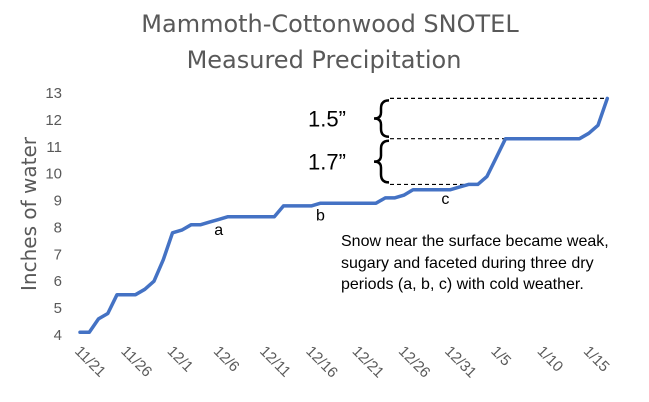 This screenshot has width=649, height=402. I want to click on y-tick-label: 4, so click(58, 335).